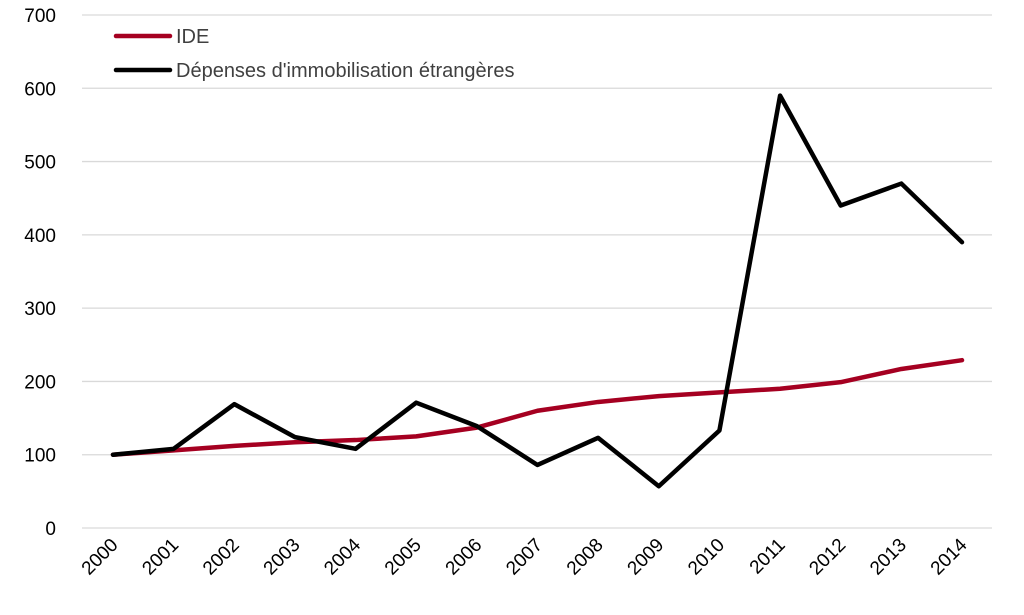 This screenshot has width=1024, height=615. What do you see at coordinates (342, 556) in the screenshot?
I see `x-tick-label: 2004` at bounding box center [342, 556].